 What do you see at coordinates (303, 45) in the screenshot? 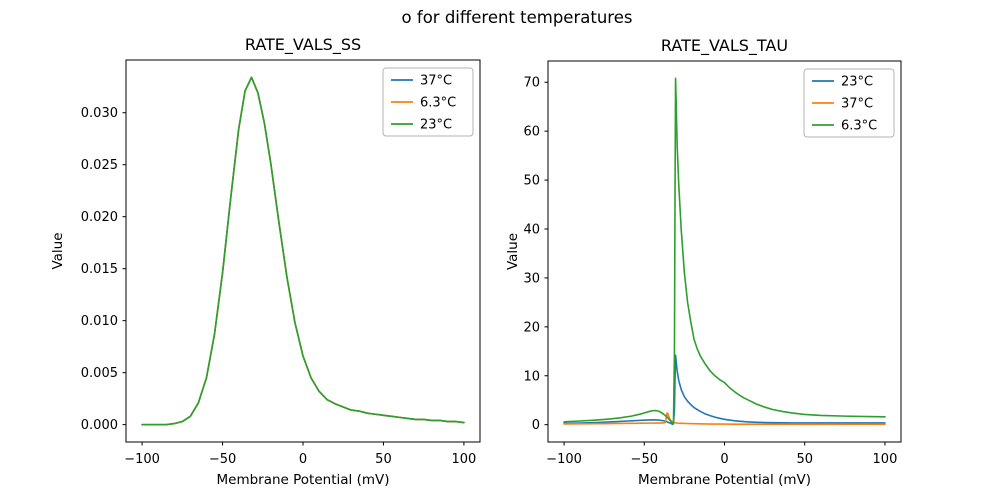
I see `subplot-title: RATE_VALS_SS` at bounding box center [303, 45].